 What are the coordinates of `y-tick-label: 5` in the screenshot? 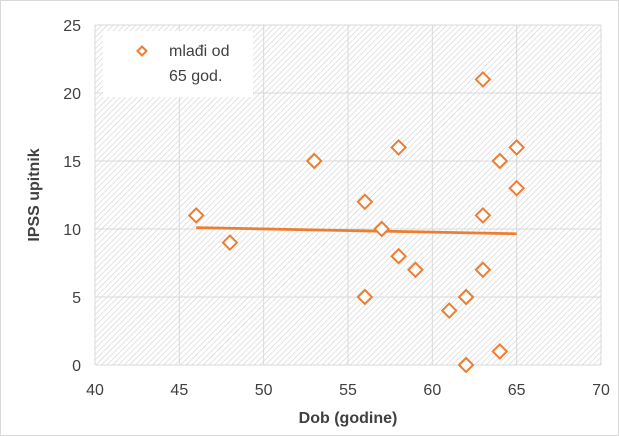 It's located at (76, 298).